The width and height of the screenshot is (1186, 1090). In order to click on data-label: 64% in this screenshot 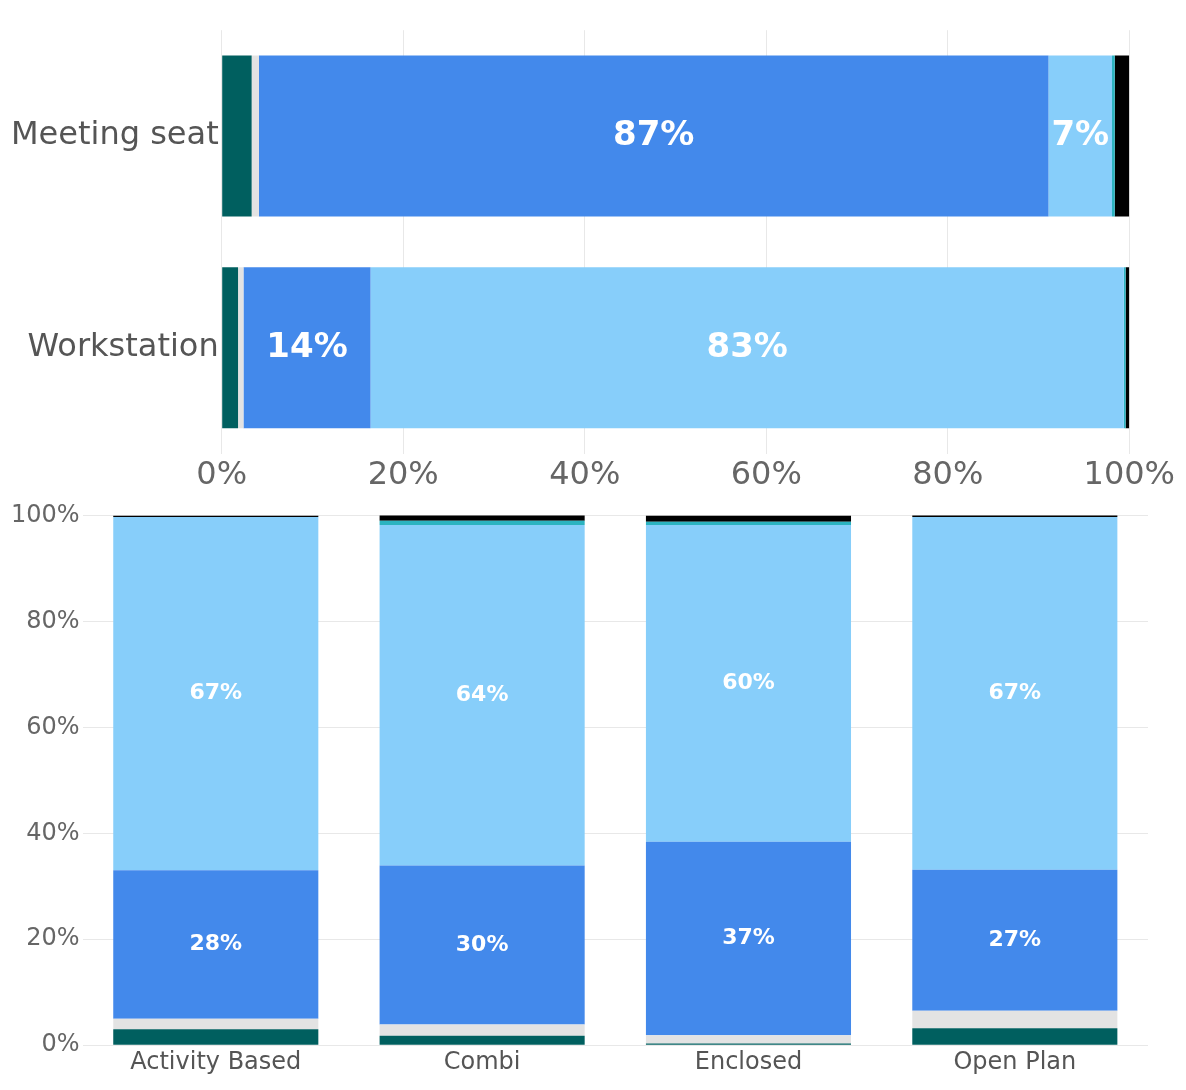, I will do `click(482, 693)`.